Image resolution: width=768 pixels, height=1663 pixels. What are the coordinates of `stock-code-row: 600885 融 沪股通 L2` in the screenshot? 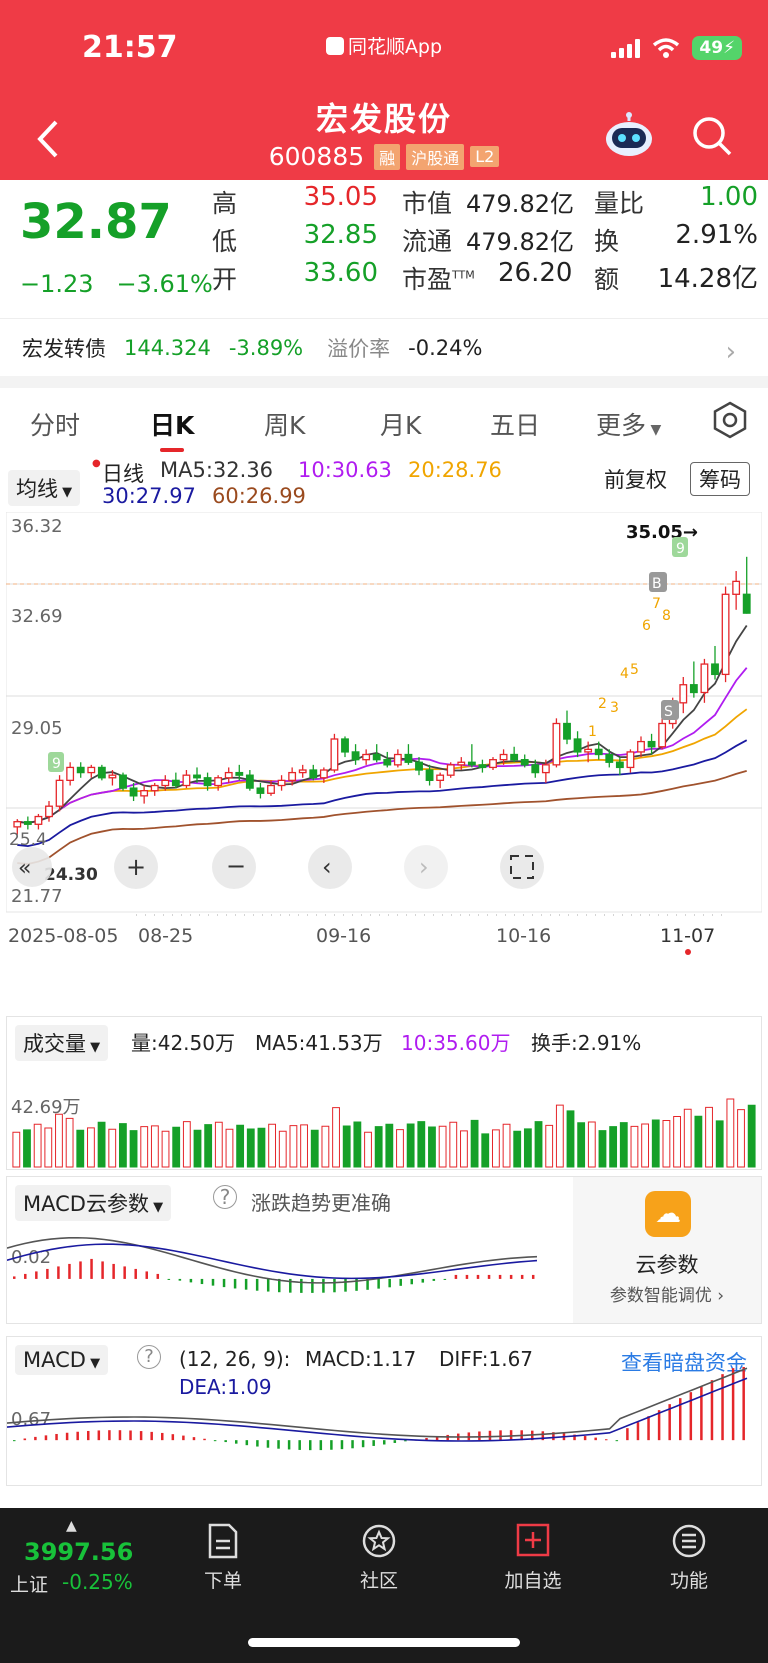 It's located at (384, 156).